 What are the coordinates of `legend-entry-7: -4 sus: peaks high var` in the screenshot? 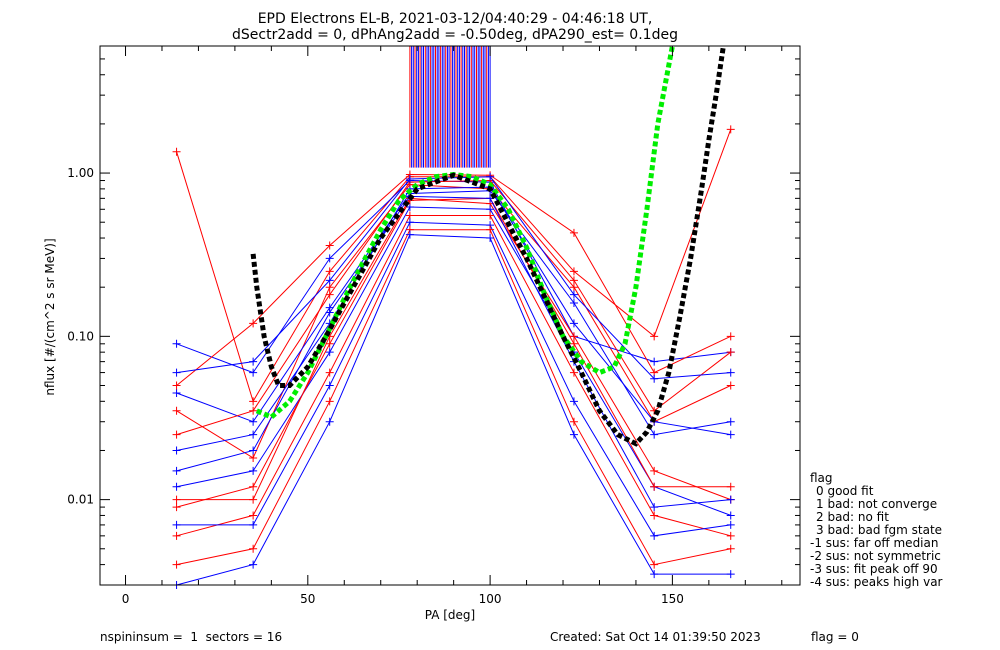 It's located at (876, 582).